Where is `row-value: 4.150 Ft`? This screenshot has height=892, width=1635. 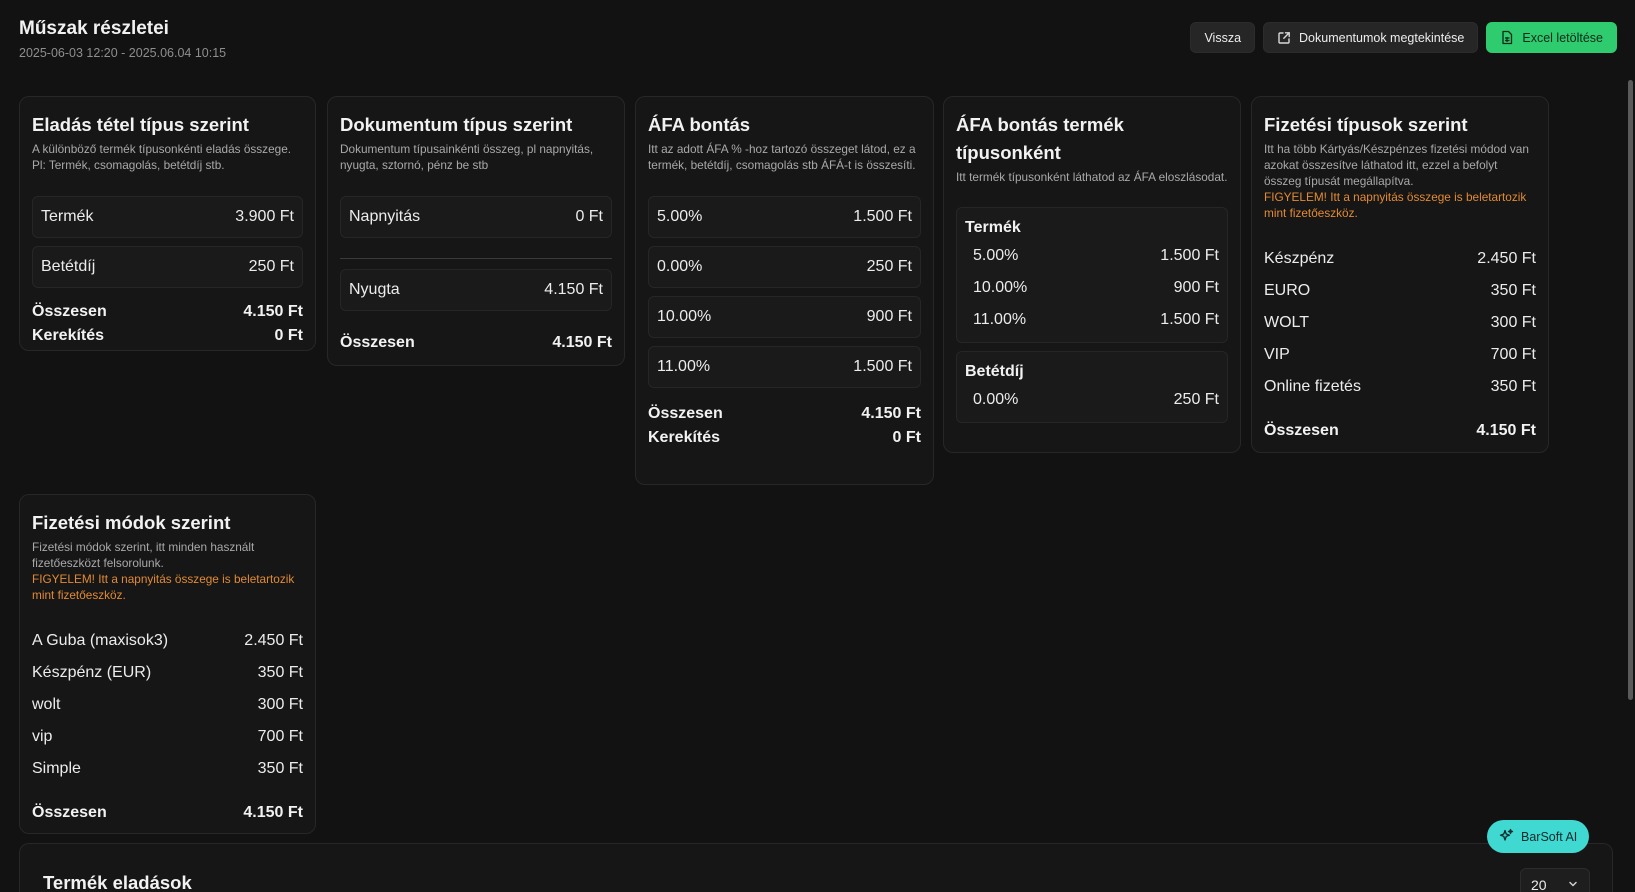
row-value: 4.150 Ft is located at coordinates (573, 289).